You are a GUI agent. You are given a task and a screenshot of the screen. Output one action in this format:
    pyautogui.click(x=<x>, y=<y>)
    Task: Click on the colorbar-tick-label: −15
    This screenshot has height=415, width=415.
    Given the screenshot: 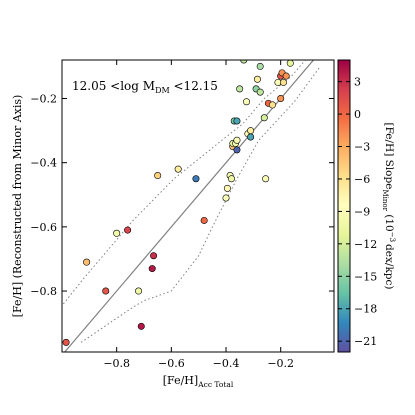 What is the action you would take?
    pyautogui.click(x=365, y=276)
    